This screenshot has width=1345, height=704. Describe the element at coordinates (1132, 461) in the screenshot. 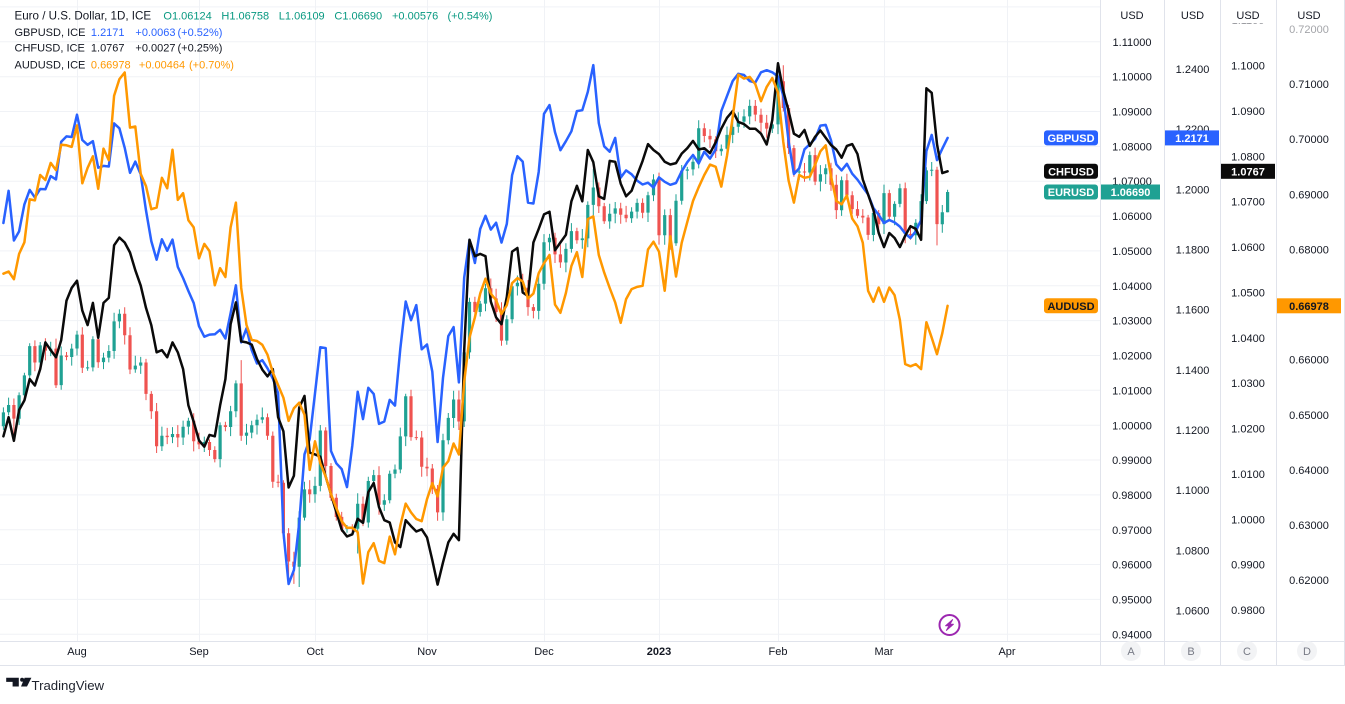

I see `svg-text: 0.99000` at that location.